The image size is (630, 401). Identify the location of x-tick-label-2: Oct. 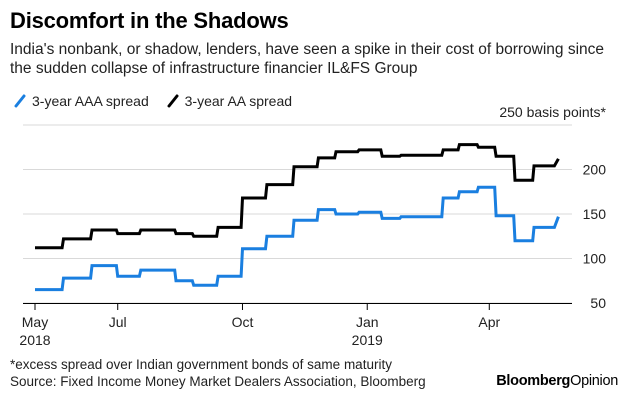
(243, 322).